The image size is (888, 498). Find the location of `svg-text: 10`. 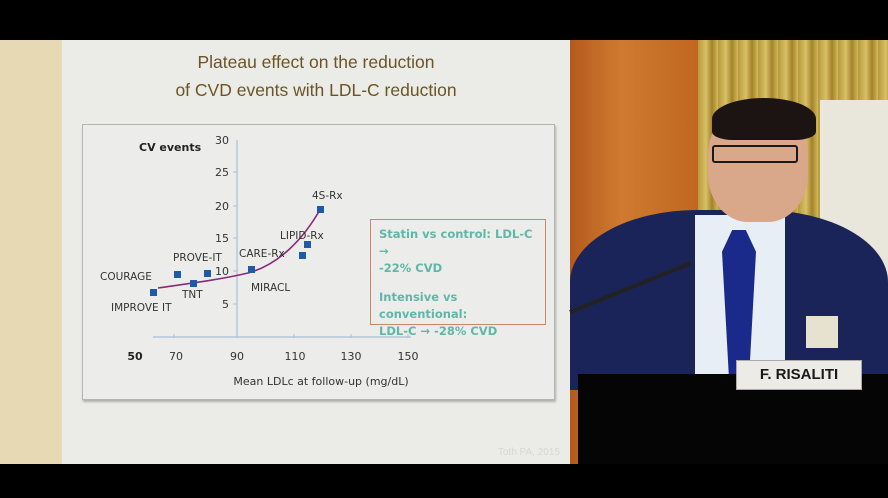

svg-text: 10 is located at coordinates (222, 271).